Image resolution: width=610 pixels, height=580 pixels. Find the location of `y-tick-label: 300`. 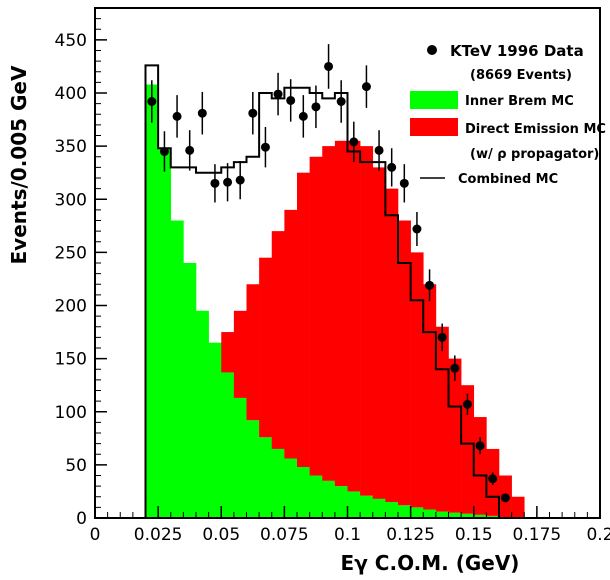

y-tick-label: 300 is located at coordinates (71, 200).